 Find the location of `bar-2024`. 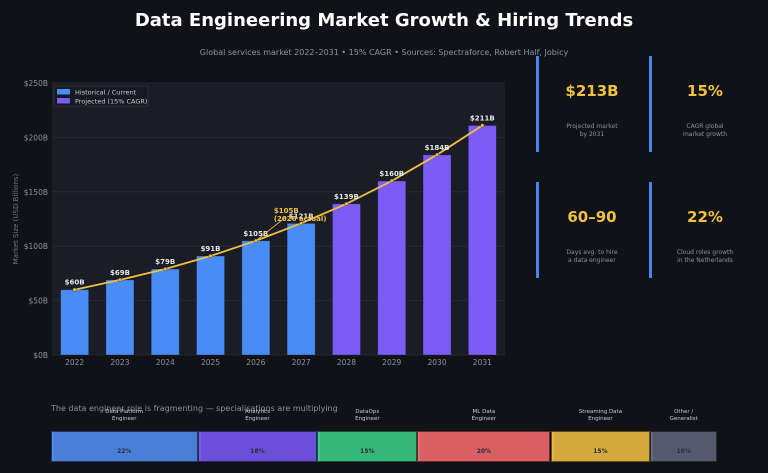

bar-2024 is located at coordinates (165, 312).